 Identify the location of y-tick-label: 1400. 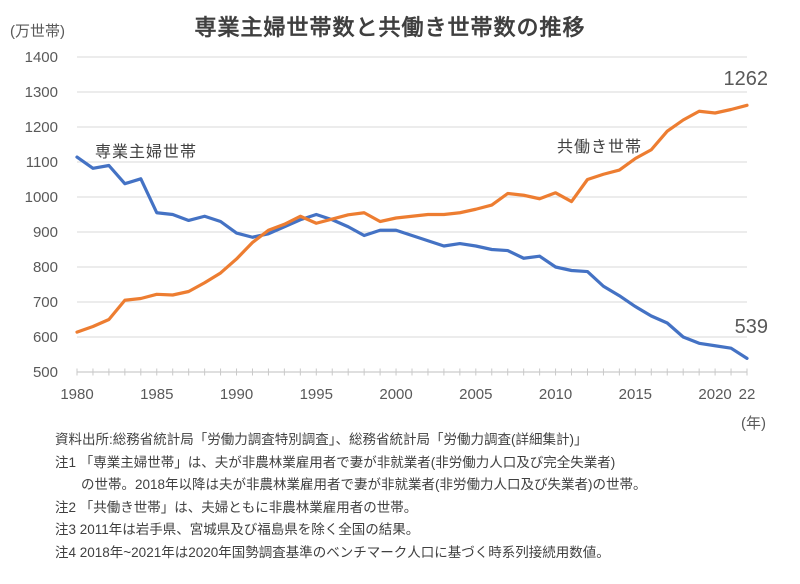
(41, 57).